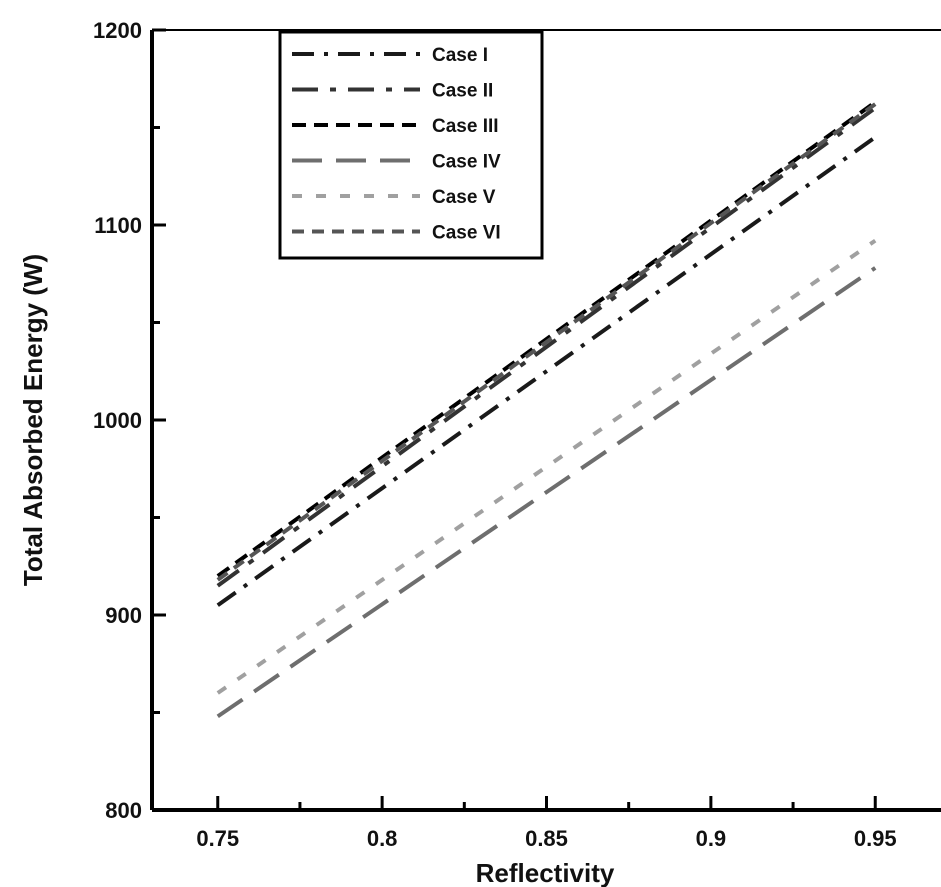  Describe the element at coordinates (462, 91) in the screenshot. I see `legend-label: Case II` at that location.